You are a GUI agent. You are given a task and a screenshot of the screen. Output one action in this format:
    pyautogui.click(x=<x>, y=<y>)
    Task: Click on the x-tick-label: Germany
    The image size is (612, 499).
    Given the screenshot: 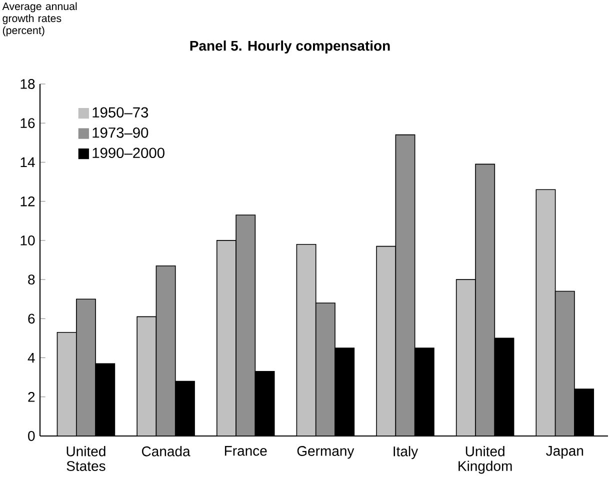 What is the action you would take?
    pyautogui.click(x=325, y=452)
    